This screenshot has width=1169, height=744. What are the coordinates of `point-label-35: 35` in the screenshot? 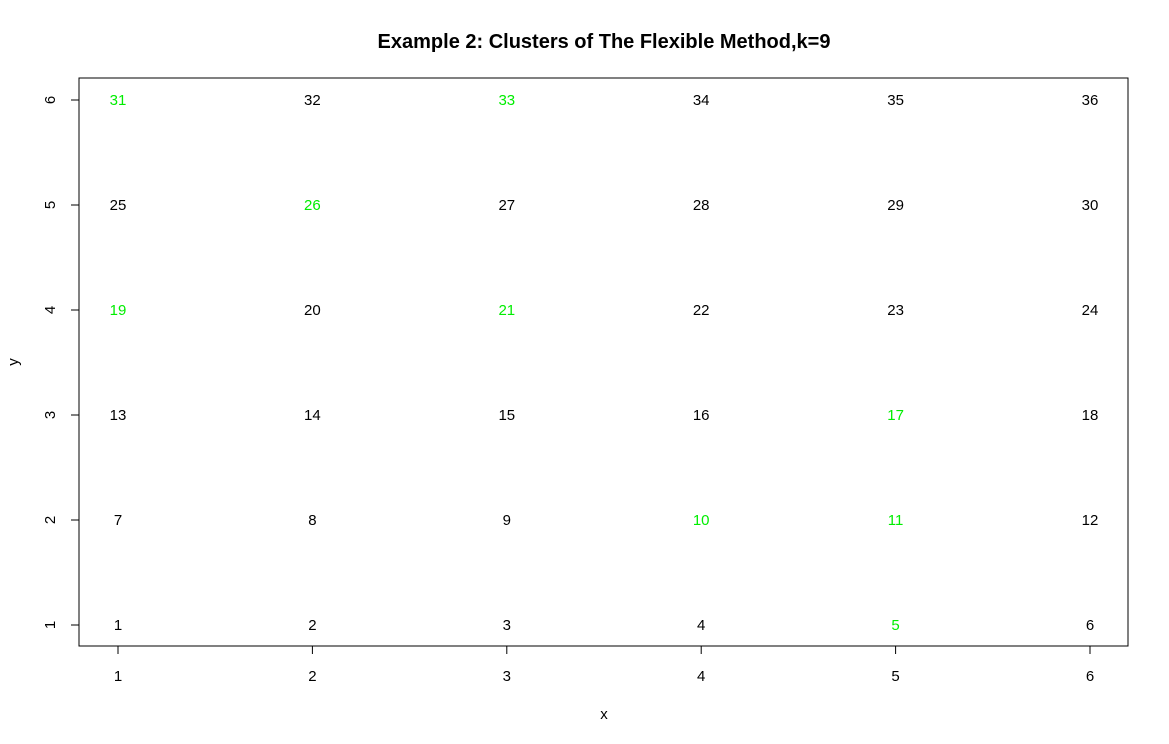 It's located at (895, 100).